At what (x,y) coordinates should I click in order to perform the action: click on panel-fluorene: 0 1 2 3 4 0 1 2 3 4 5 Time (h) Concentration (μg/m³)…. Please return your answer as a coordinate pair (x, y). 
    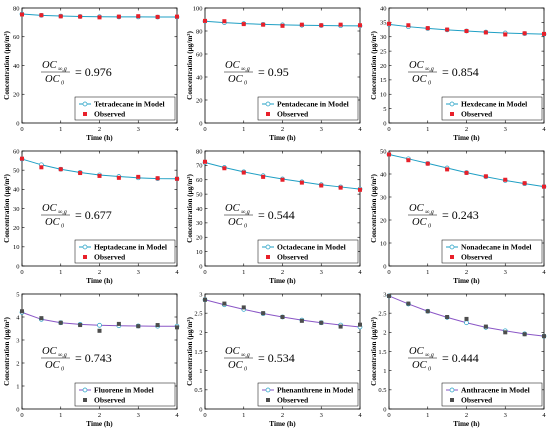
    Looking at the image, I should click on (91, 359).